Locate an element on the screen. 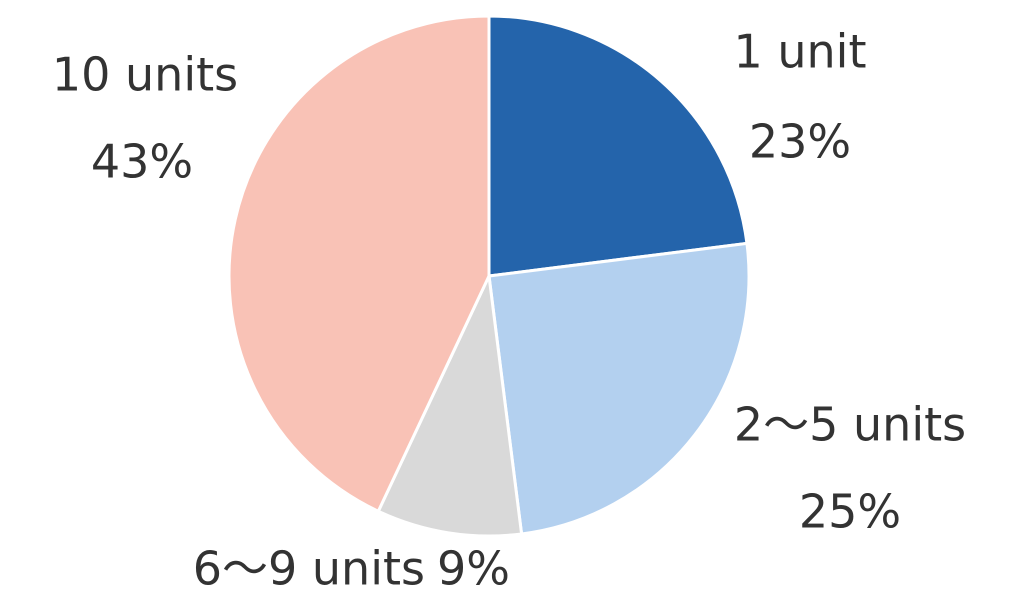 Image resolution: width=1030 pixels, height=593 pixels. slice-label: 1 unit is located at coordinates (799, 52).